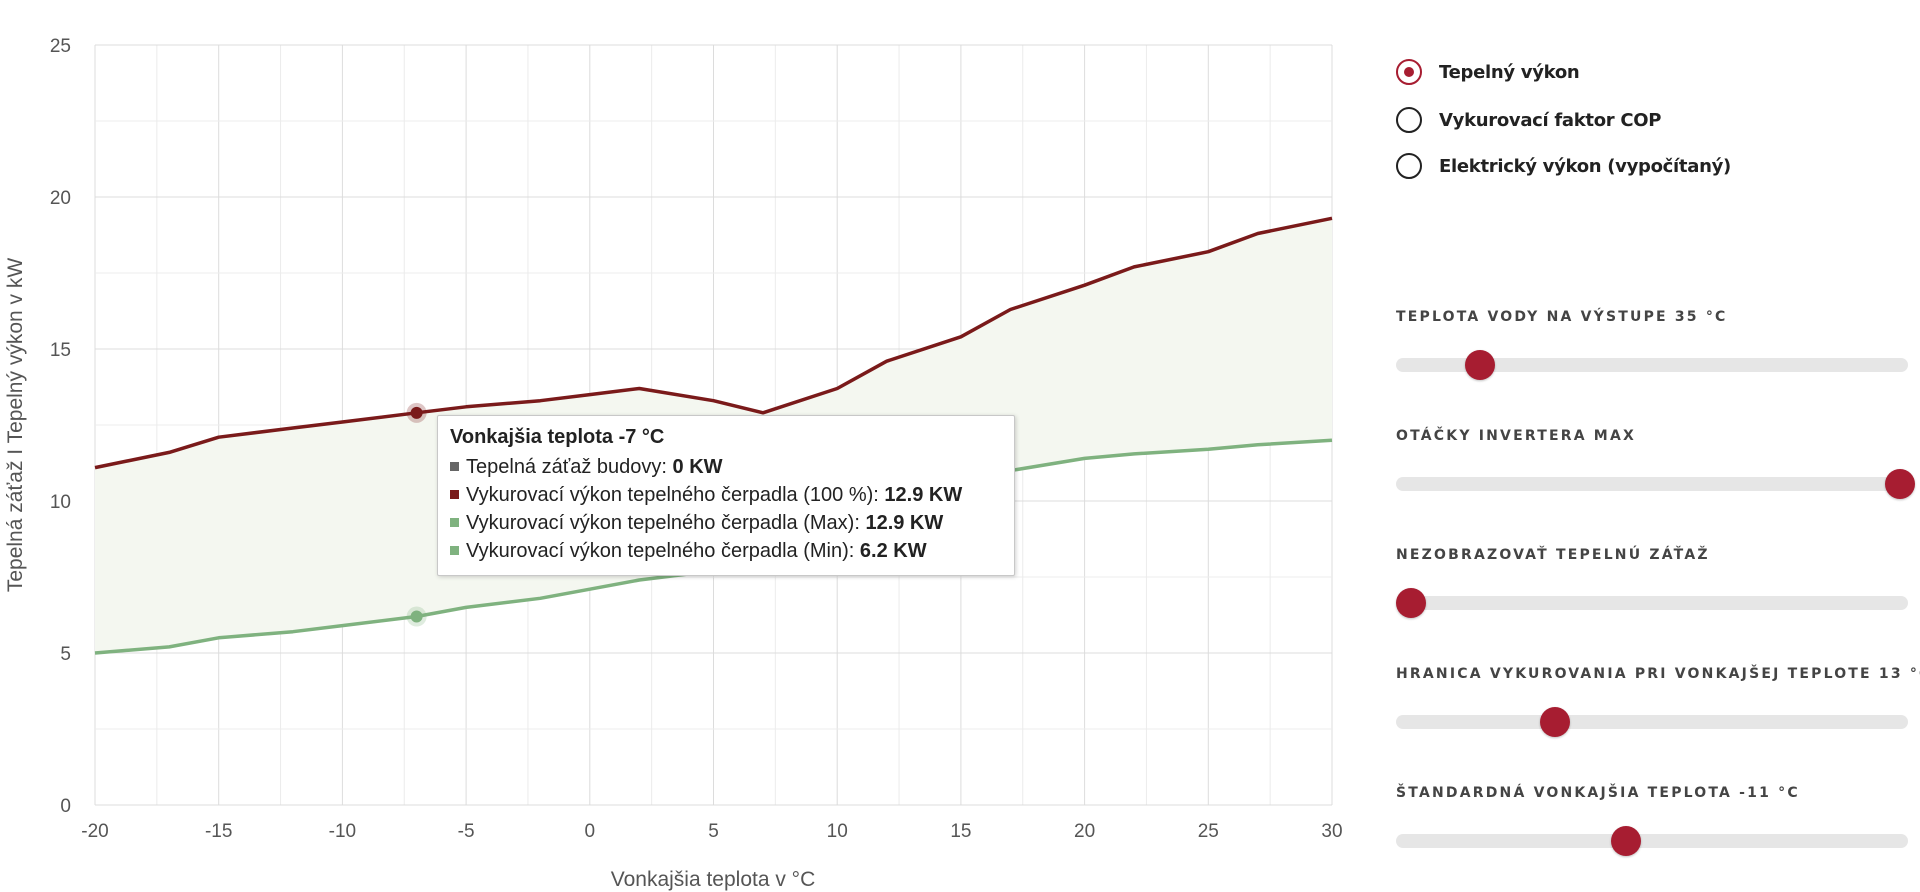  I want to click on slider-teplota-vody, so click(1652, 365).